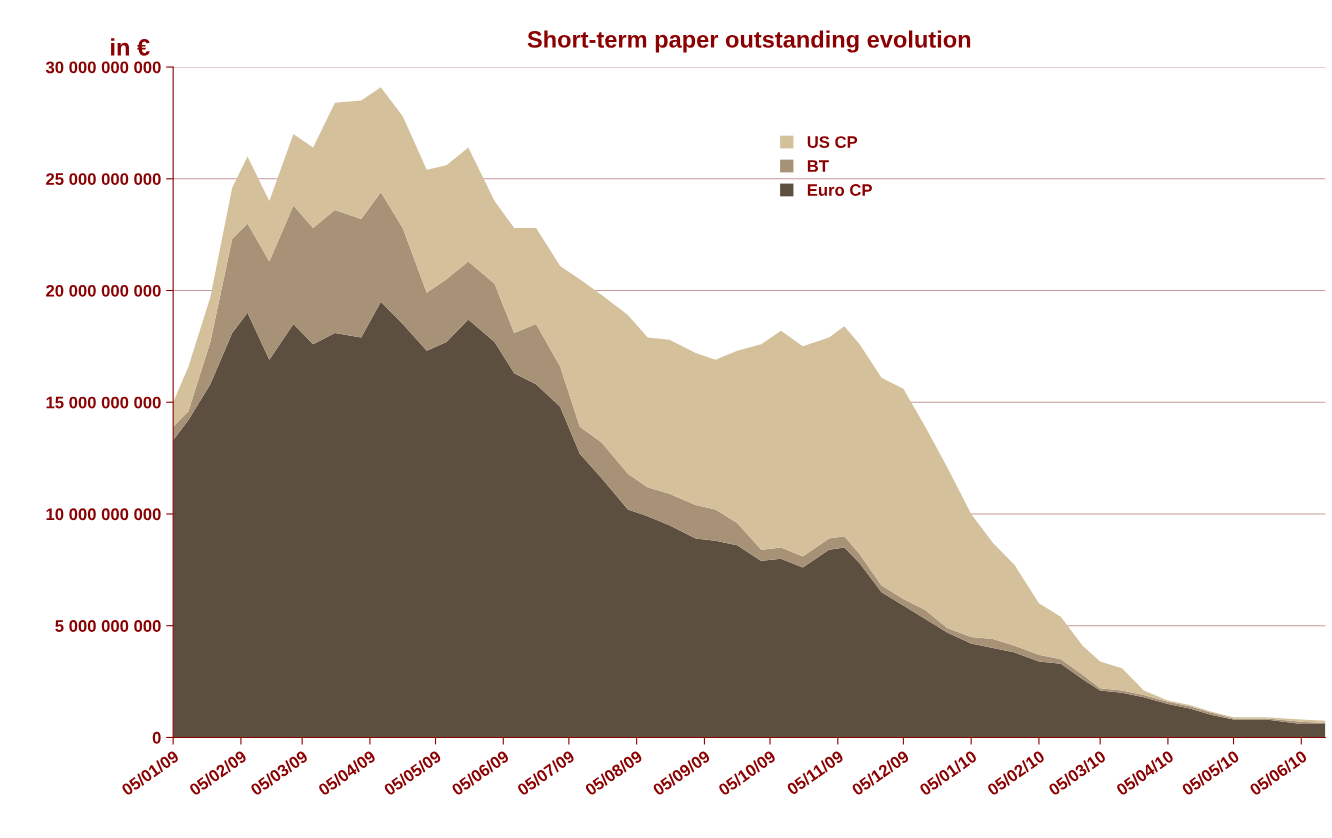 This screenshot has height=838, width=1332. I want to click on y-tick-label: 10 000 000 000, so click(103, 514).